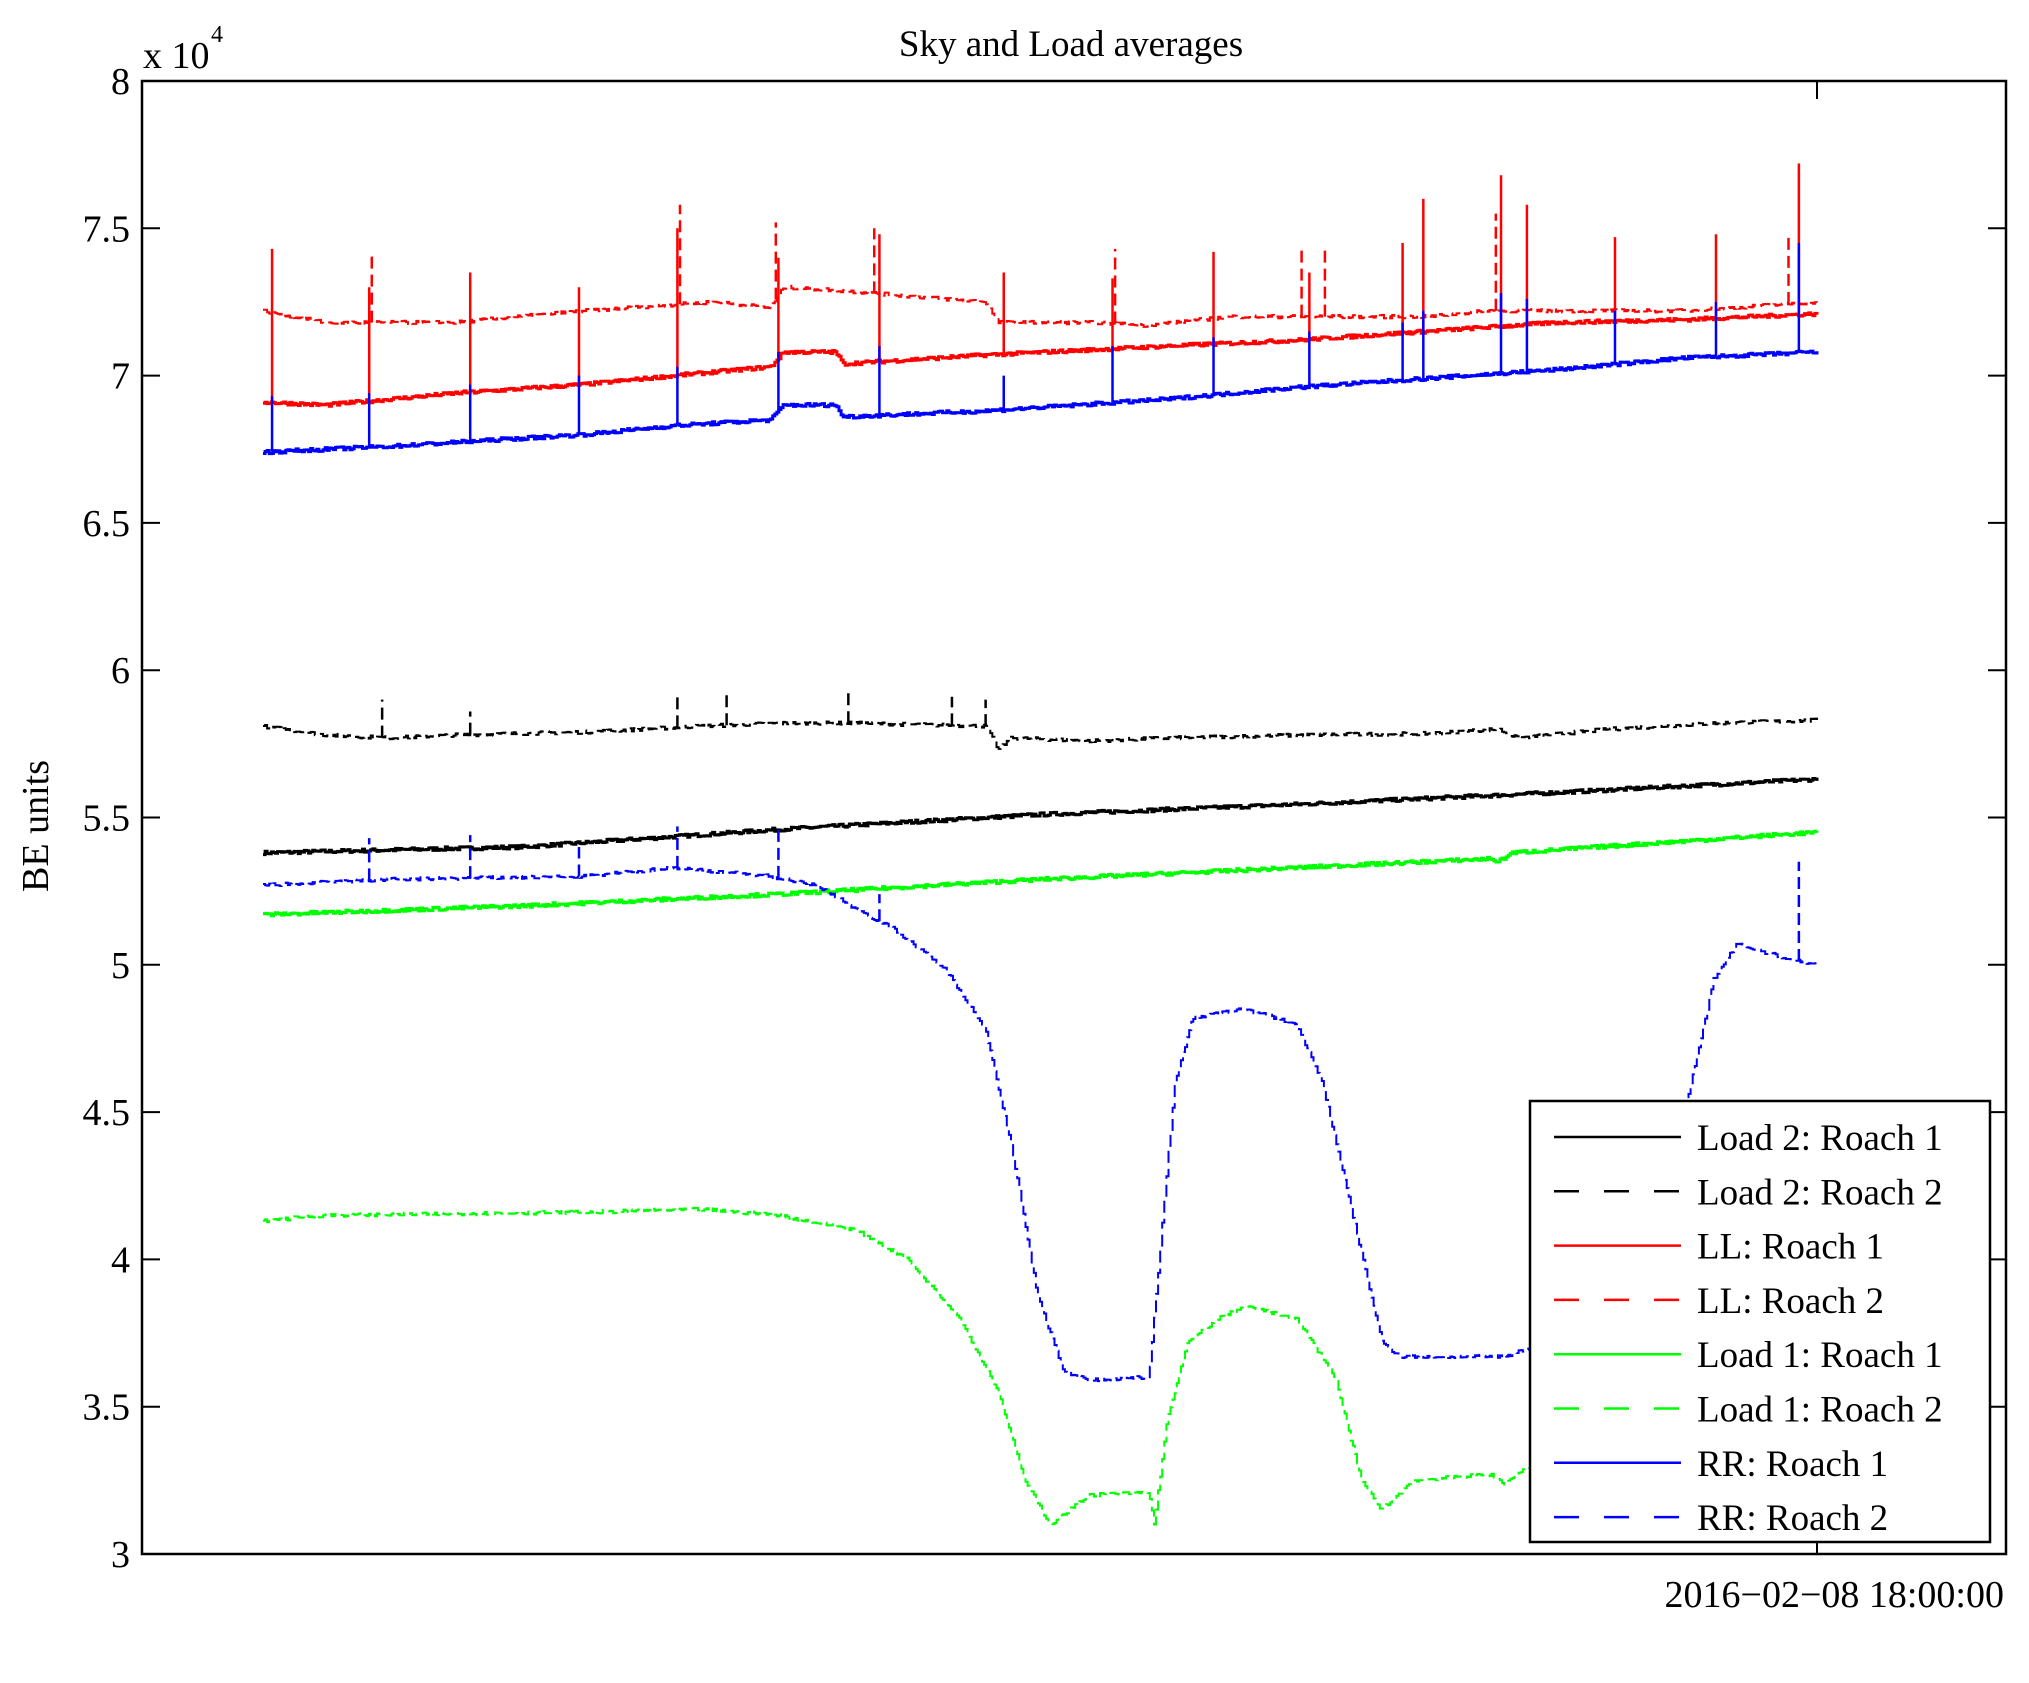  Describe the element at coordinates (120, 82) in the screenshot. I see `y-tick-label: 8` at that location.